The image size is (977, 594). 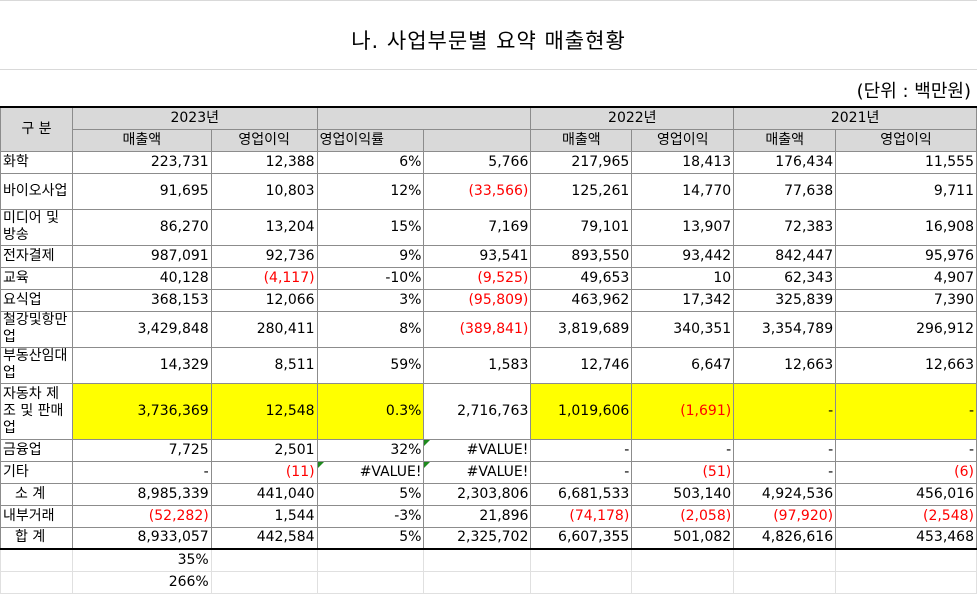 What do you see at coordinates (906, 162) in the screenshot?
I see `cell: 11,555` at bounding box center [906, 162].